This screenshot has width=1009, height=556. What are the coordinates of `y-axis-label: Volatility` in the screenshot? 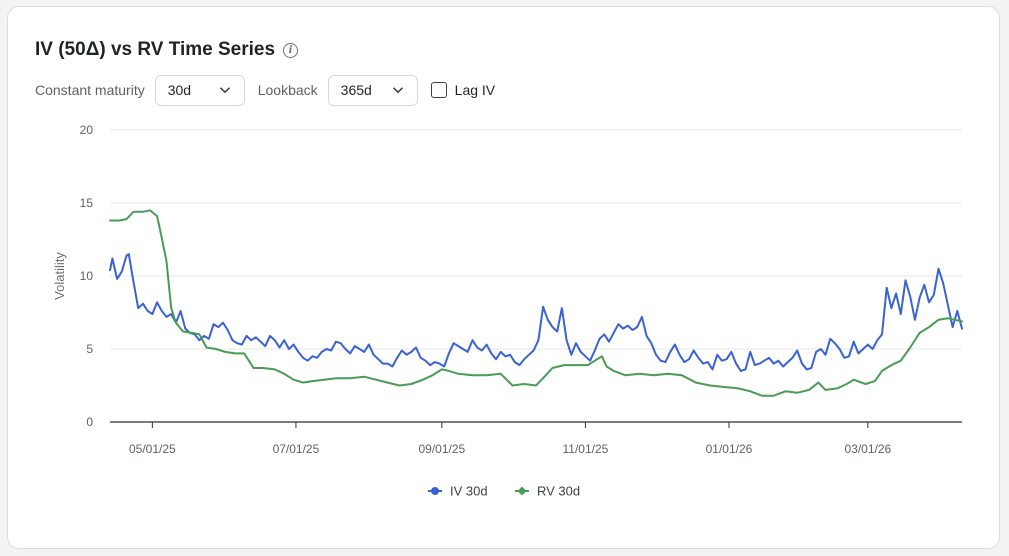 It's located at (59, 276).